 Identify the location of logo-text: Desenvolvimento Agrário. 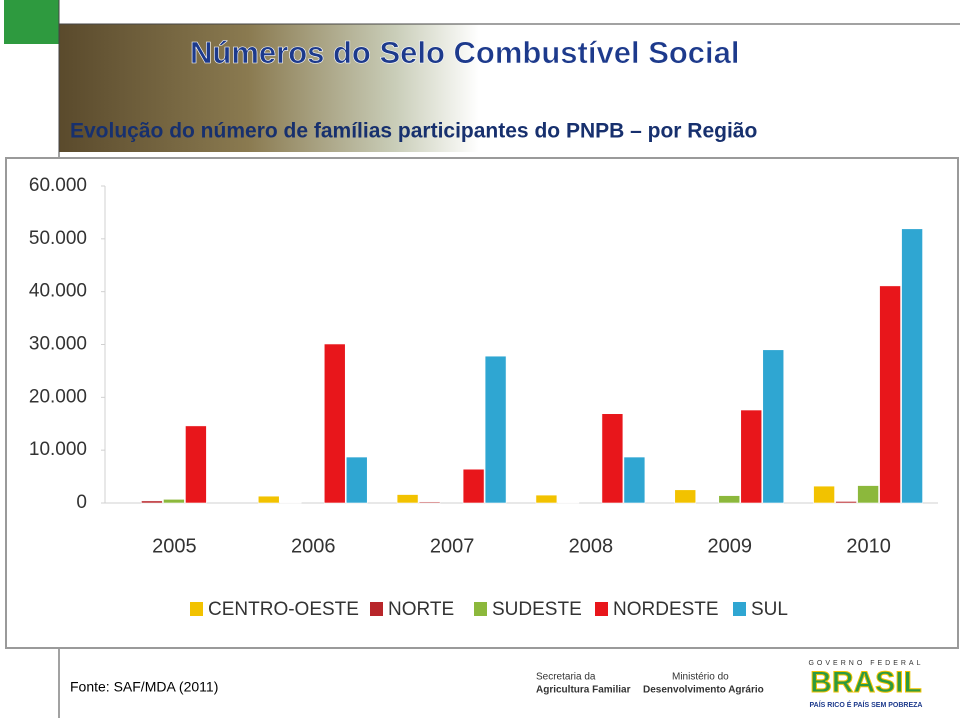
(703, 690).